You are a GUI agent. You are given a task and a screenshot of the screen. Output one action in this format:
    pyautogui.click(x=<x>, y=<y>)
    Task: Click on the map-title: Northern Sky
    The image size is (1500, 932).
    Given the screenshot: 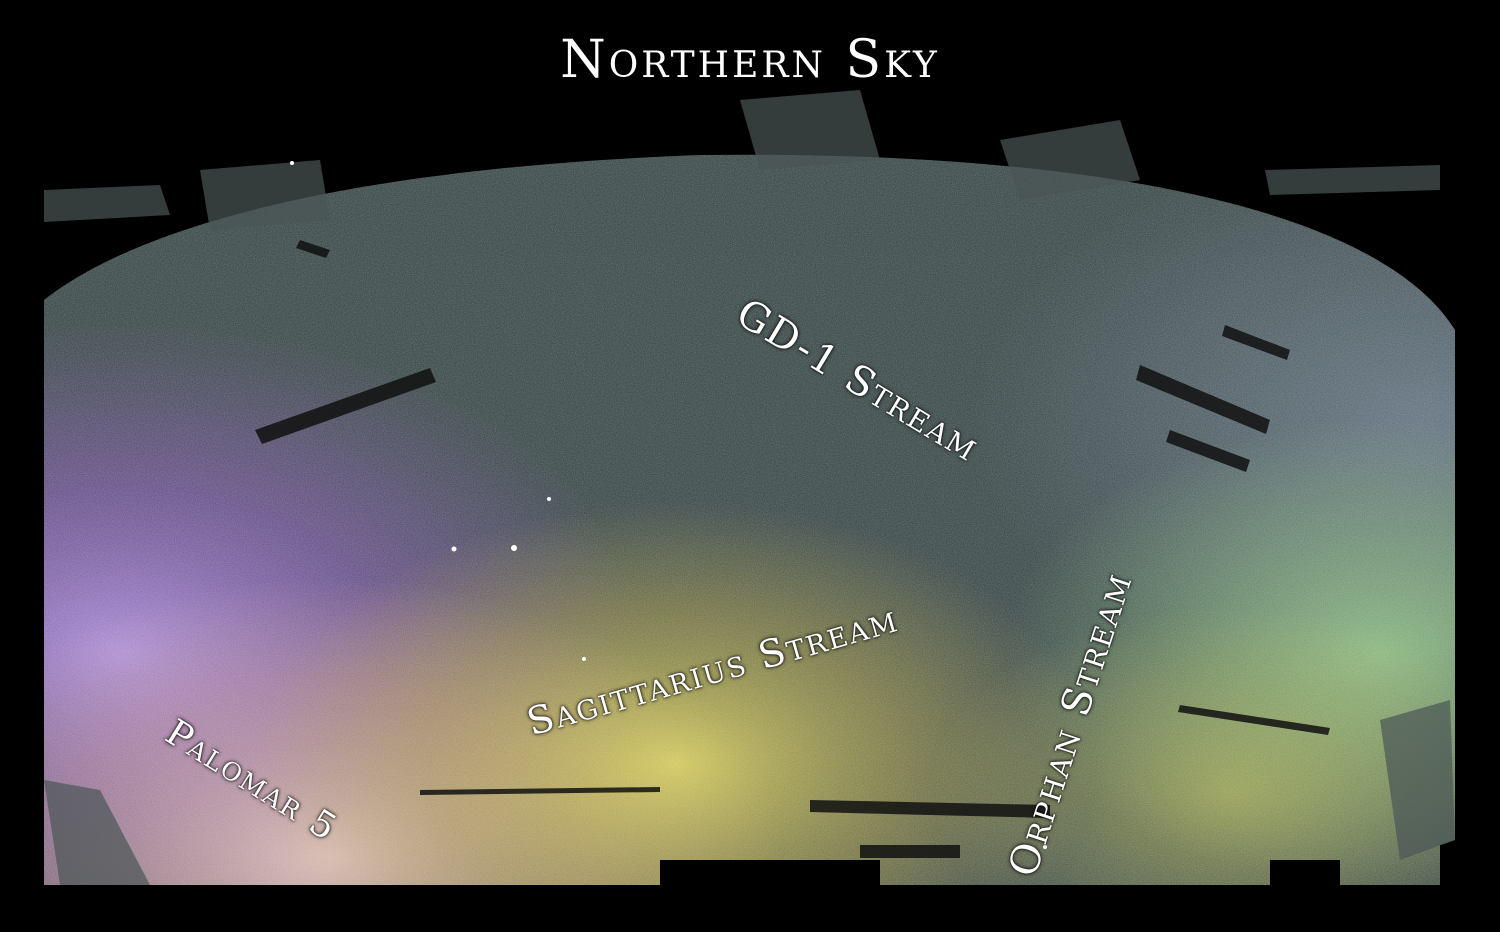 What is the action you would take?
    pyautogui.click(x=750, y=60)
    